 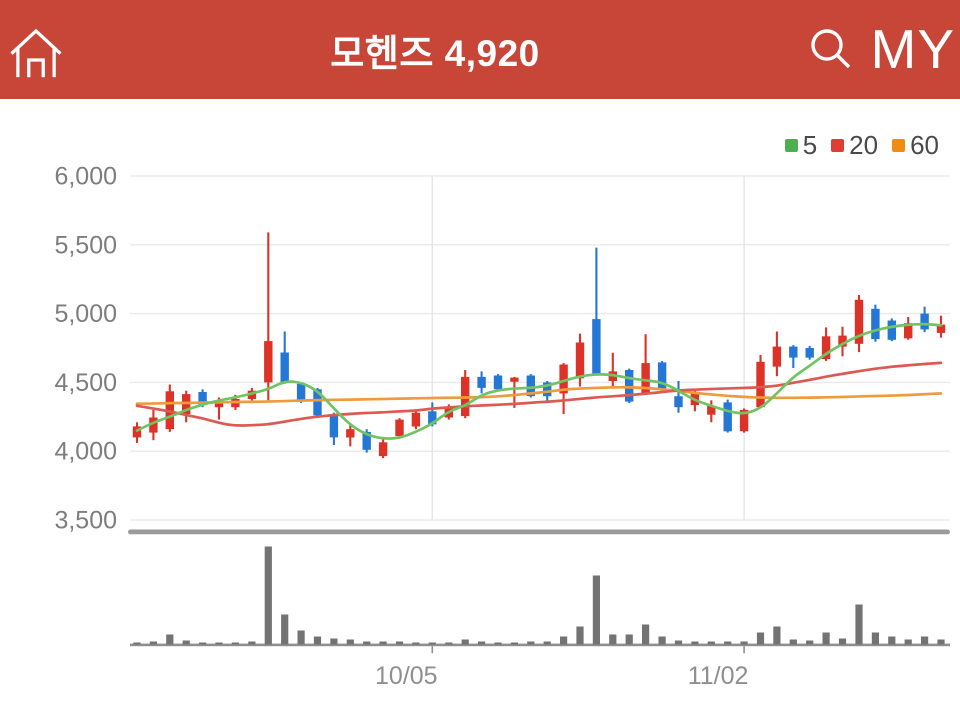 I want to click on legend-swatch-ma5, so click(x=791, y=145).